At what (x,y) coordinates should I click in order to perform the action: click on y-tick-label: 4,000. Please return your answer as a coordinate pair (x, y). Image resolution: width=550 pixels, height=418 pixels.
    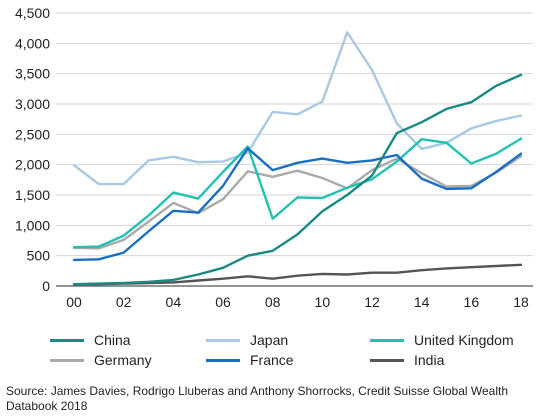
    Looking at the image, I should click on (32, 43).